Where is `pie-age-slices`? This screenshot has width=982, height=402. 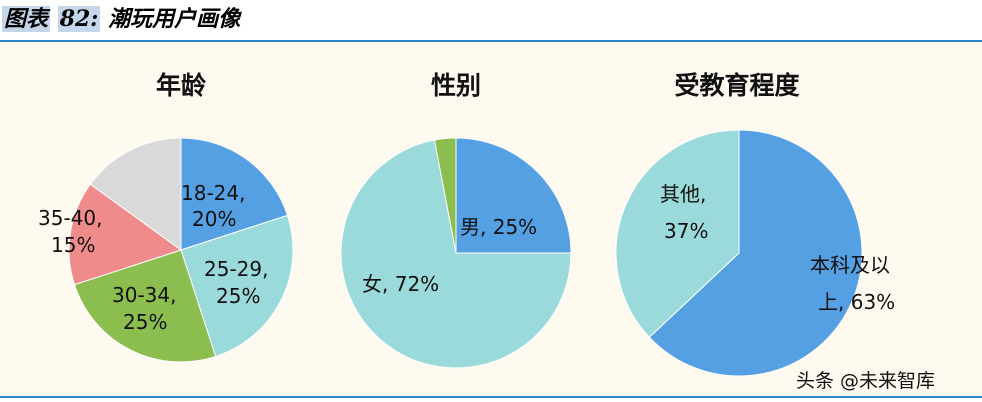 pie-age-slices is located at coordinates (181, 250).